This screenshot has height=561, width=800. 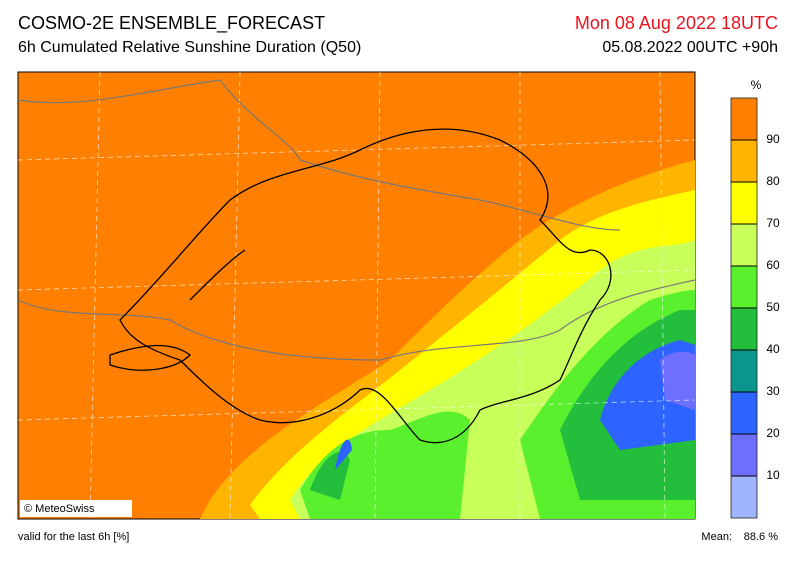 What do you see at coordinates (773, 223) in the screenshot?
I see `colorbar-tick-label: 70` at bounding box center [773, 223].